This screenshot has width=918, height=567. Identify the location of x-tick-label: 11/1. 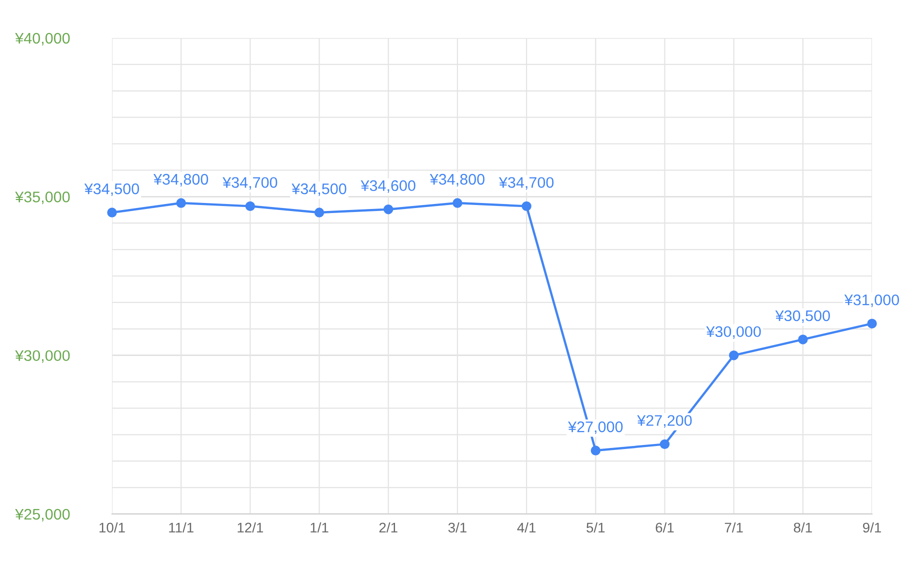
(181, 527).